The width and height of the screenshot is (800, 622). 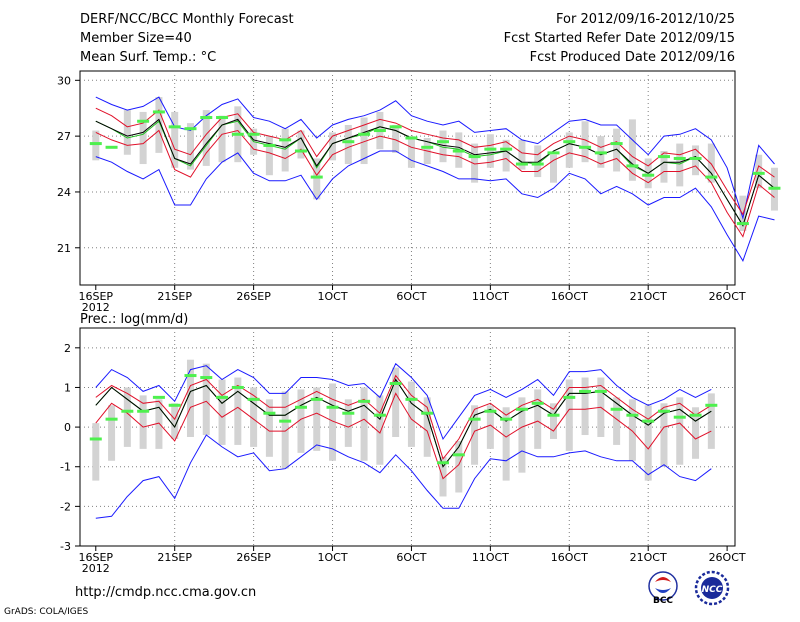 I want to click on temp-line-ensemble-median, so click(x=435, y=173).